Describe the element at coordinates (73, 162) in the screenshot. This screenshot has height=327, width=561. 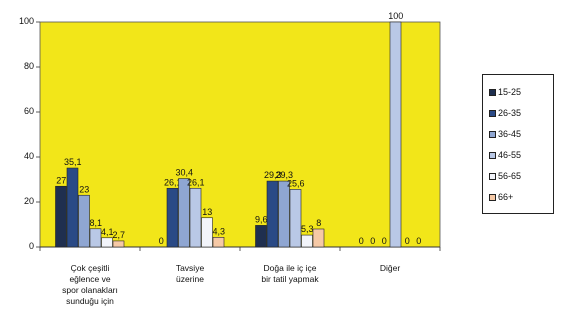
I see `data-label: 35,1` at that location.